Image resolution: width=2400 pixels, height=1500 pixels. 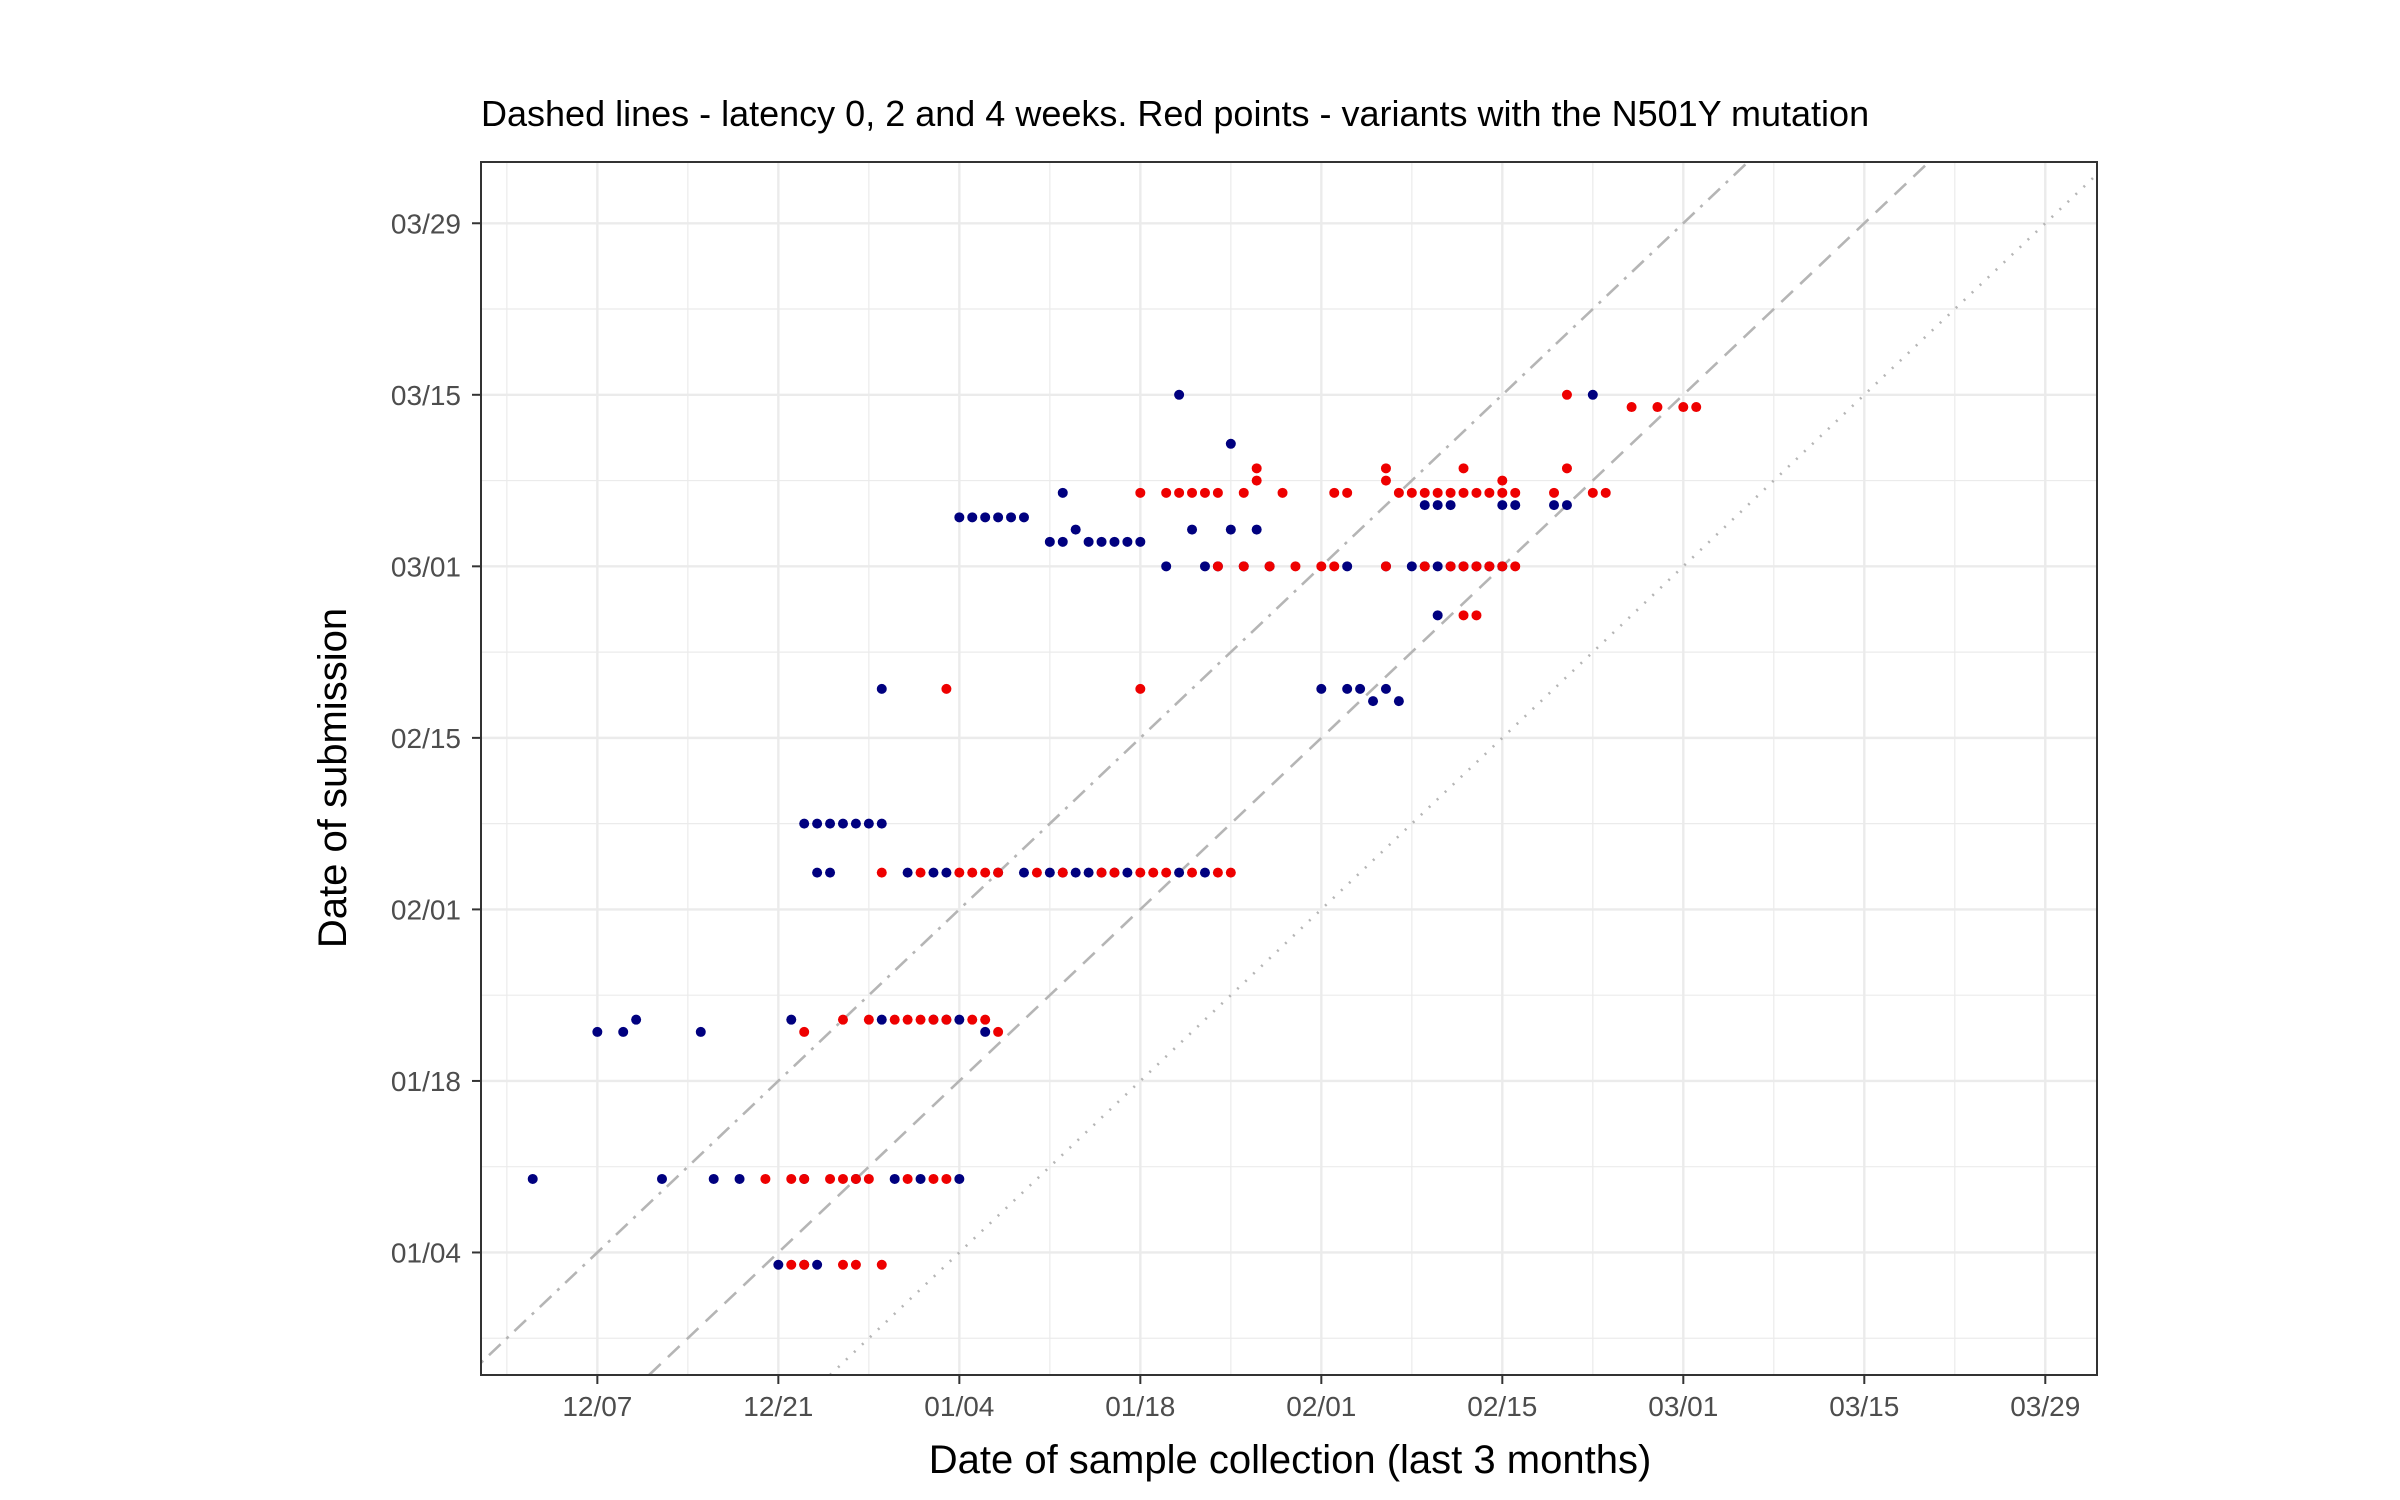 What do you see at coordinates (426, 566) in the screenshot?
I see `y-tick-label: 03/01` at bounding box center [426, 566].